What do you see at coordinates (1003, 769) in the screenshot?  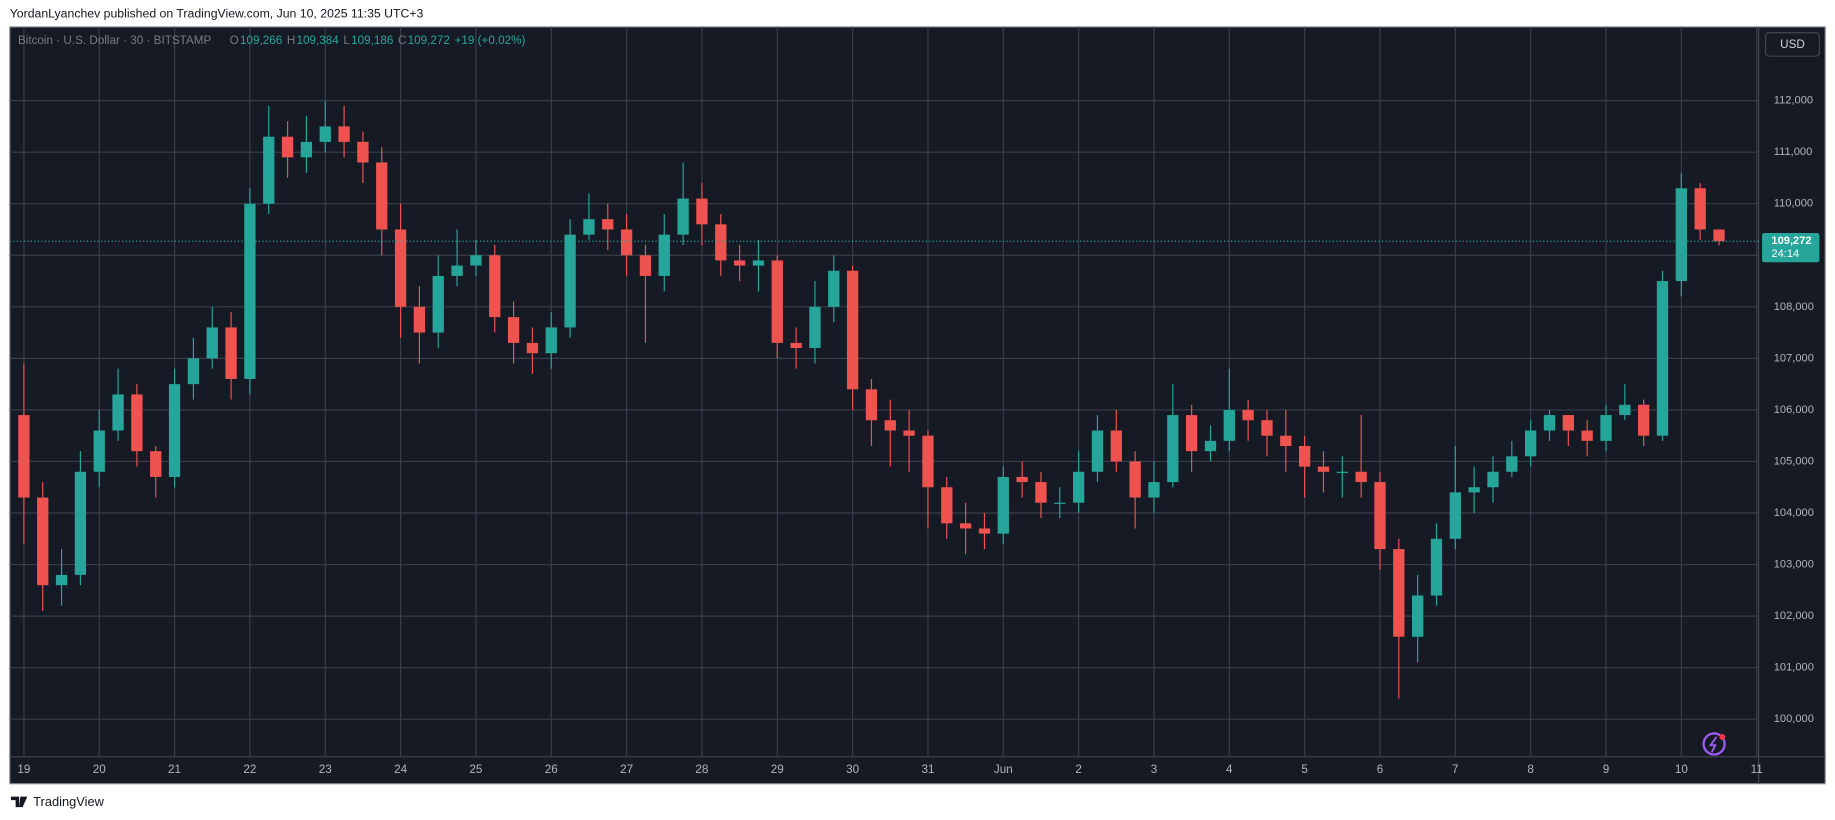 I see `x-tick-label: Jun` at bounding box center [1003, 769].